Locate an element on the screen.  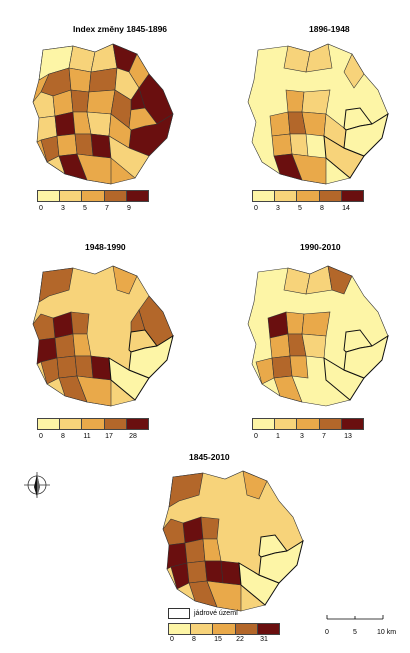
legend-tick: 31 is located at coordinates (264, 639).